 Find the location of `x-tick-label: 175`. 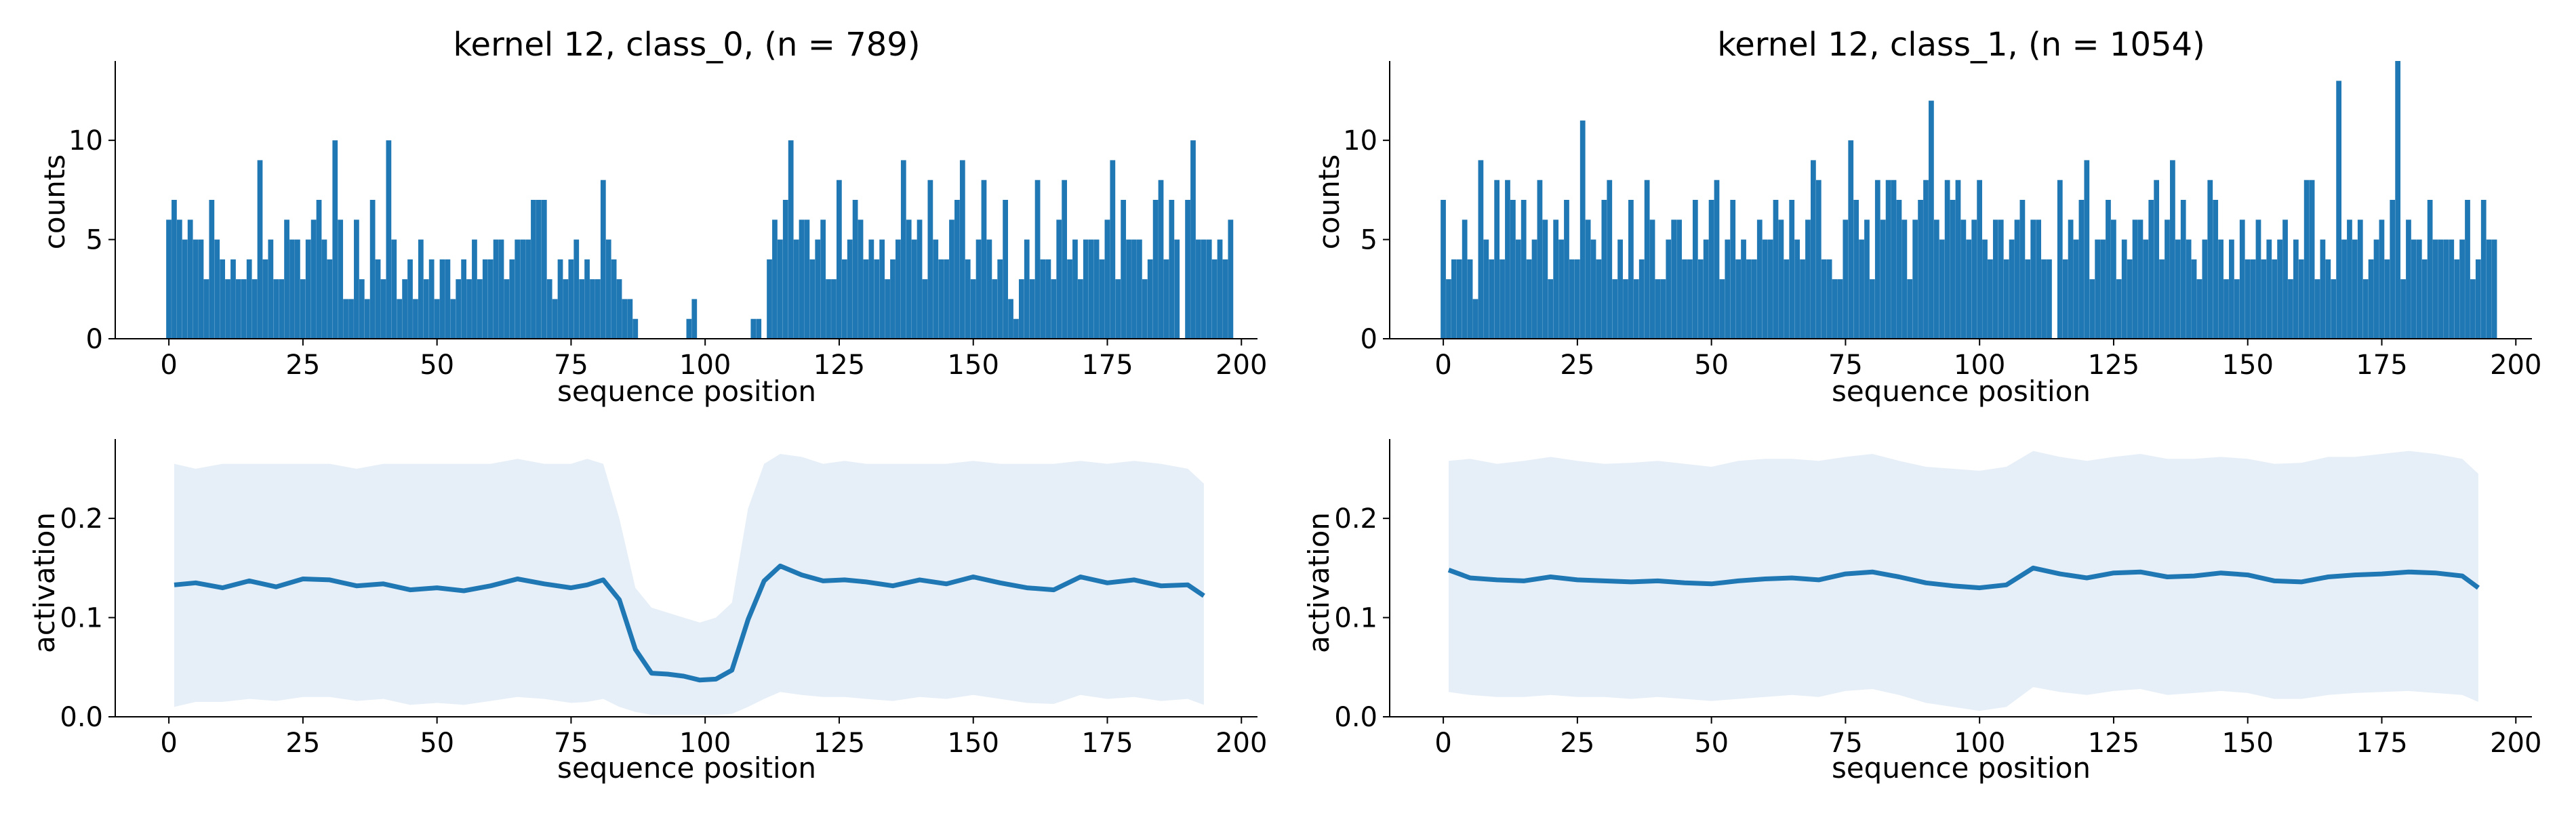

x-tick-label: 175 is located at coordinates (1107, 743).